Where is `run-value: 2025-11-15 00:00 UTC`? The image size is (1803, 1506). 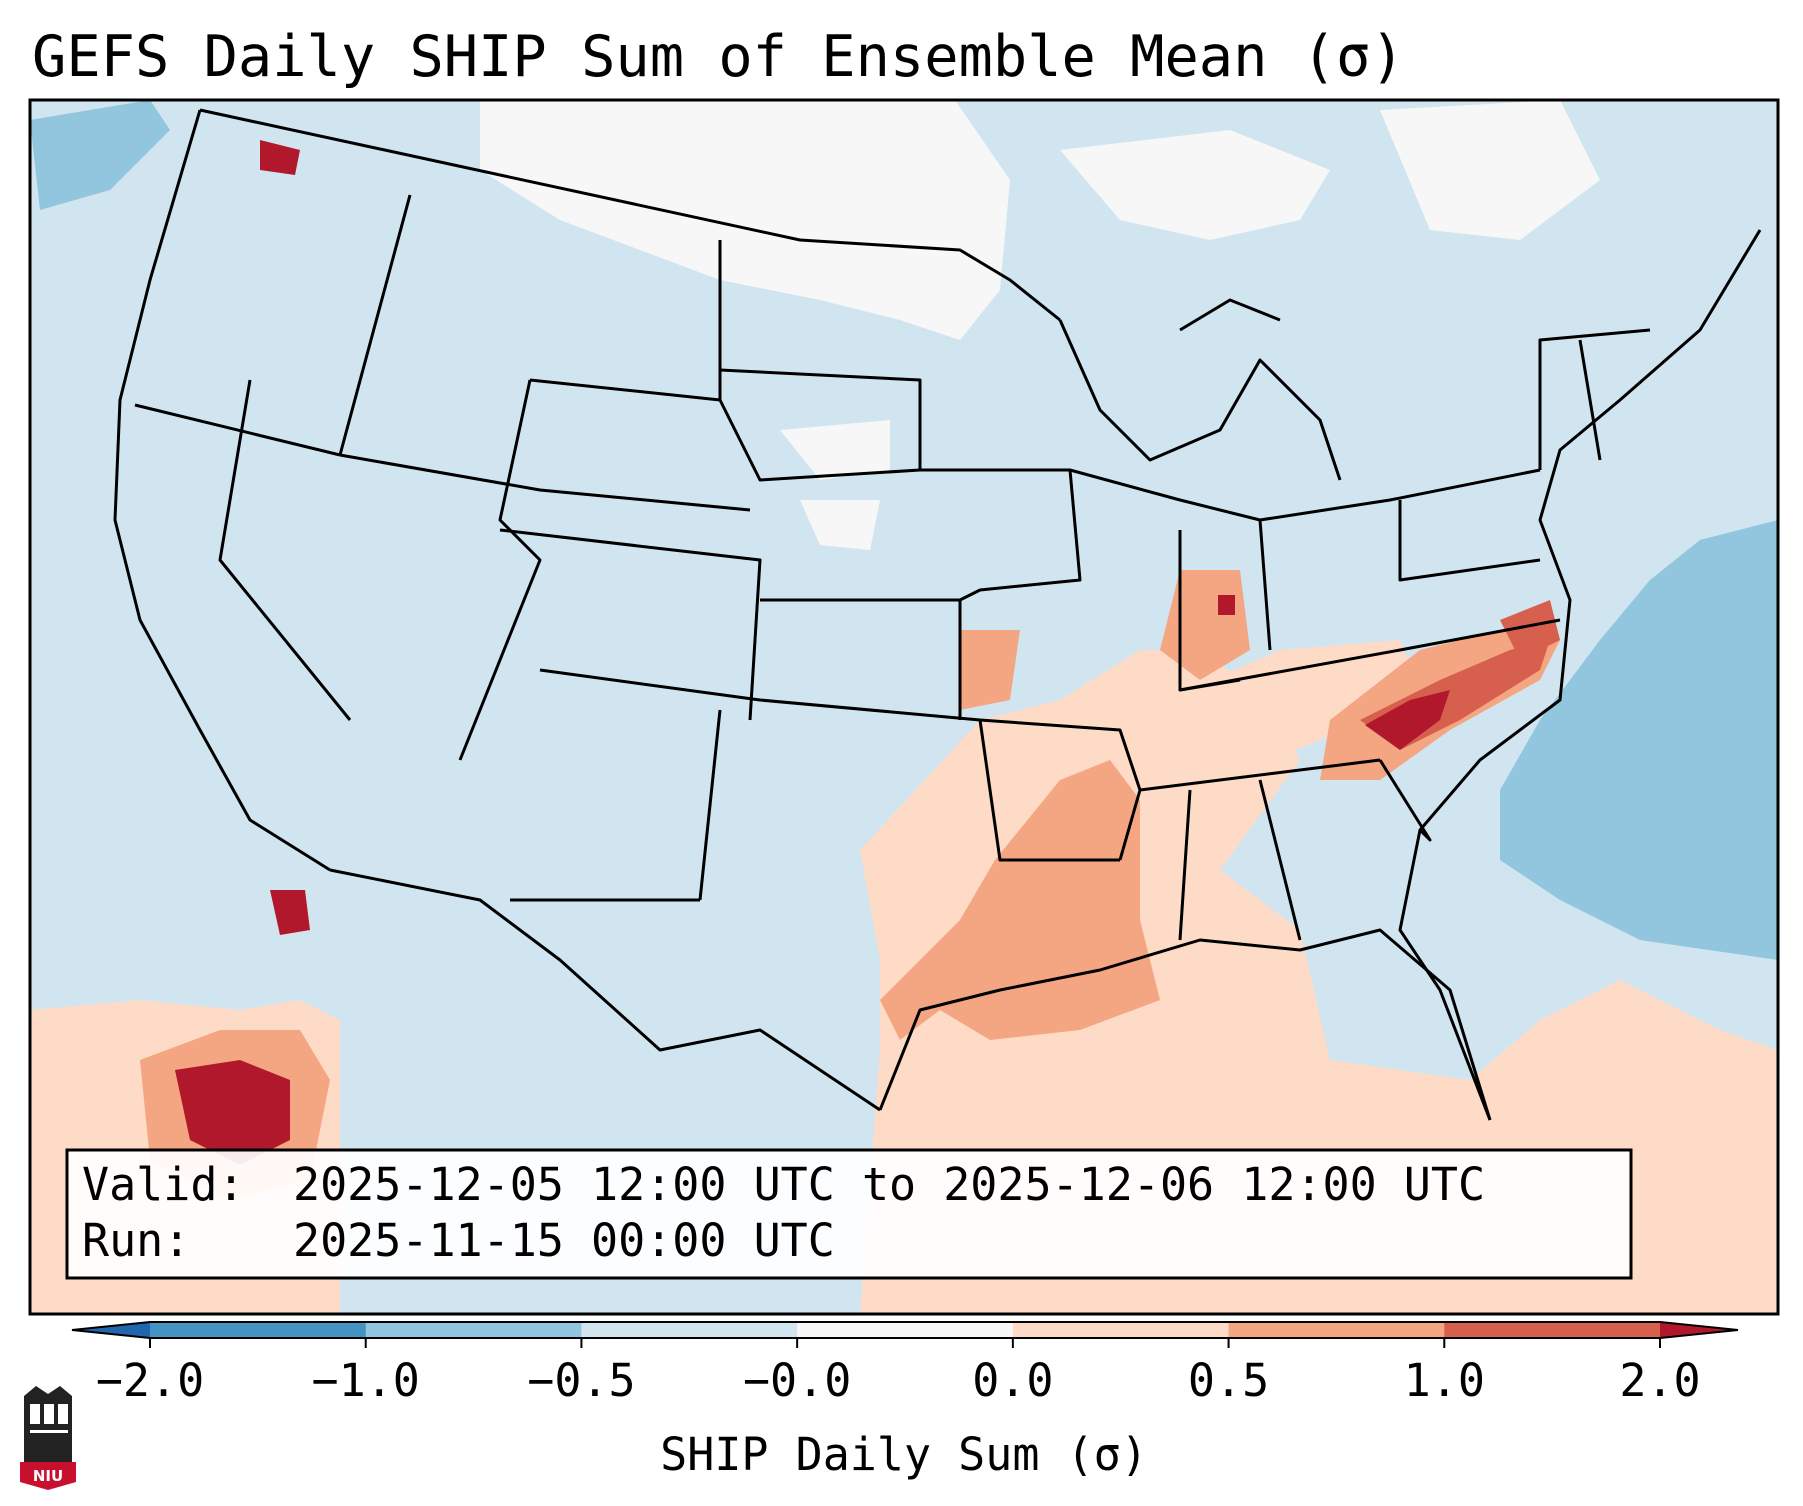
run-value: 2025-11-15 00:00 UTC is located at coordinates (564, 1240).